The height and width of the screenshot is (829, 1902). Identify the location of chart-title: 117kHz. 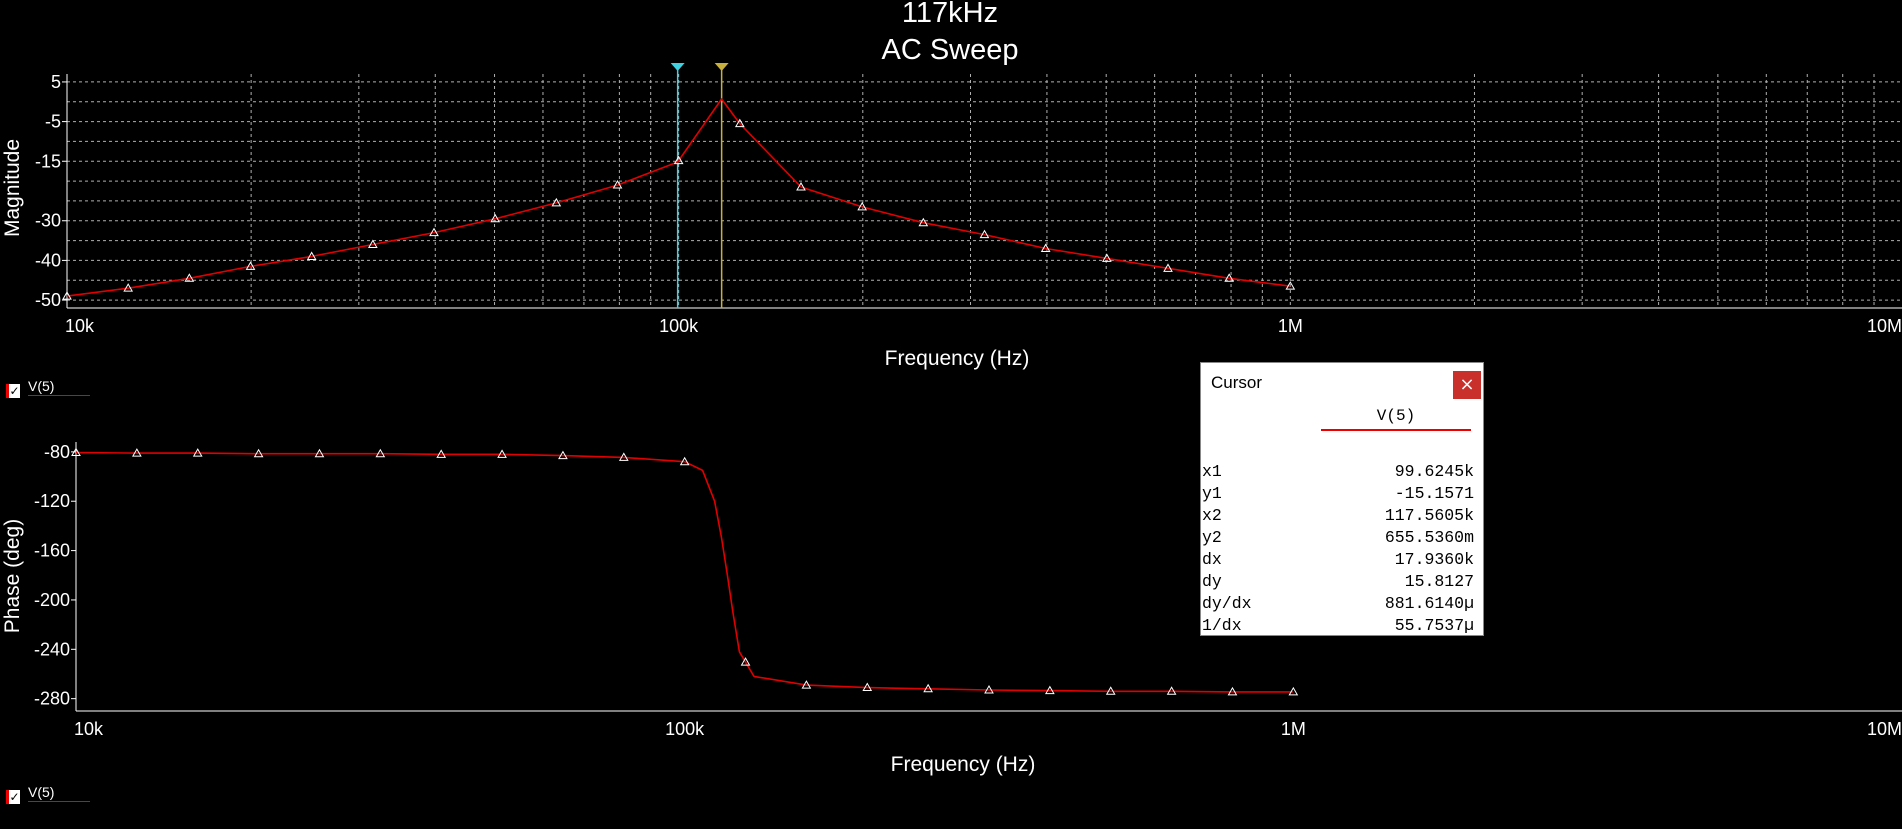
(950, 14).